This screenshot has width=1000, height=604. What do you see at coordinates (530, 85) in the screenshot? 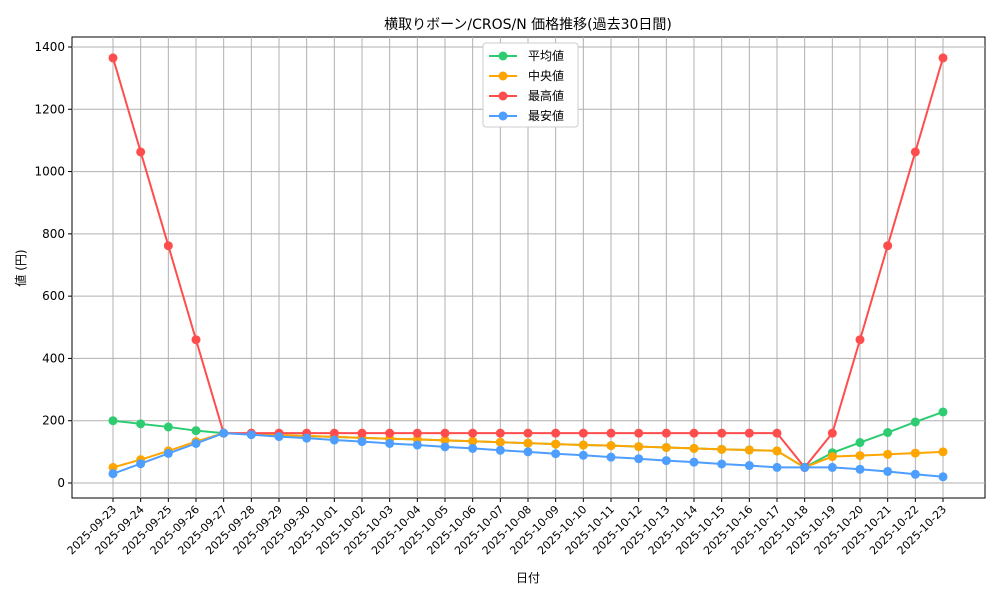
I see `legend-box` at bounding box center [530, 85].